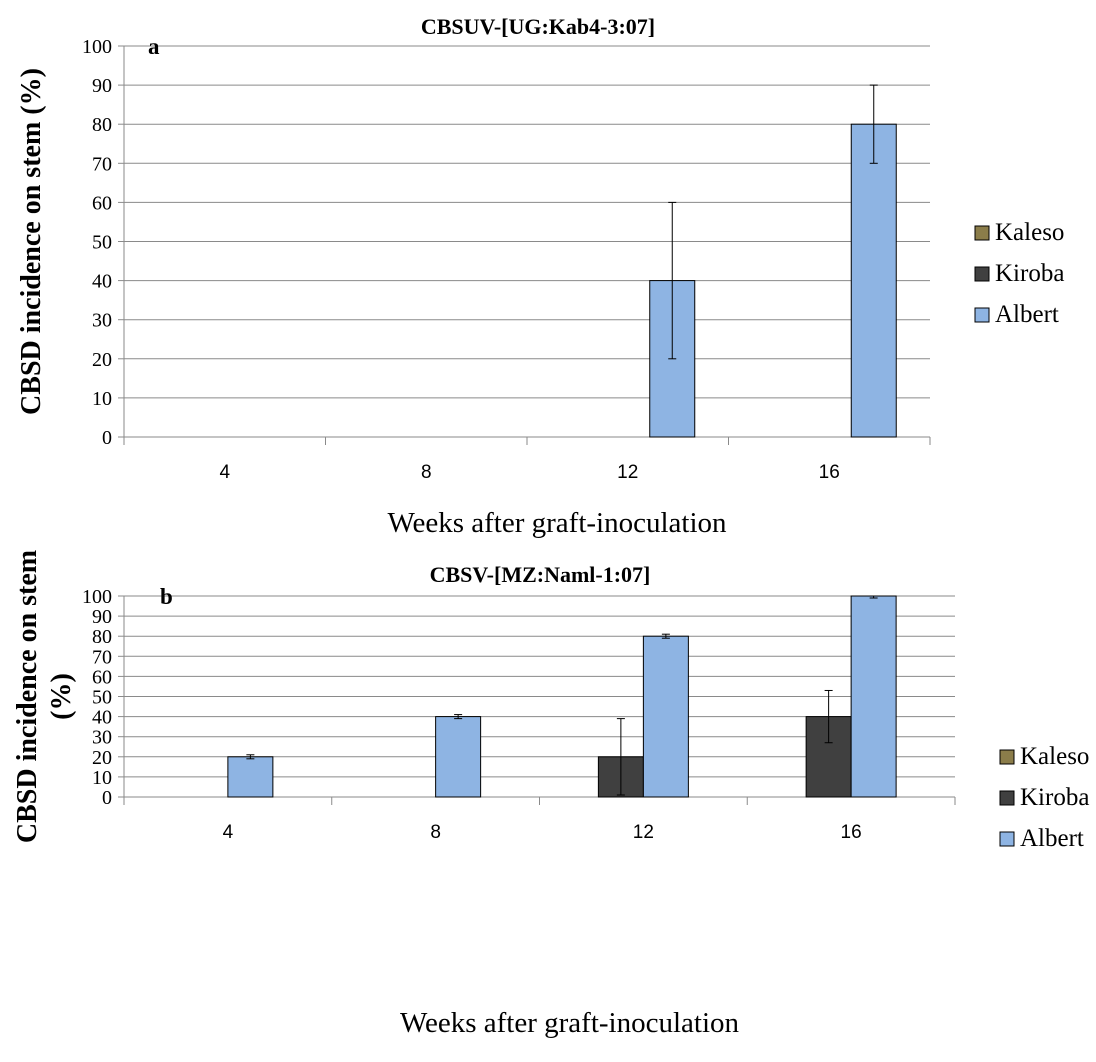 This screenshot has width=1096, height=1062. What do you see at coordinates (166, 596) in the screenshot?
I see `panel-label: b` at bounding box center [166, 596].